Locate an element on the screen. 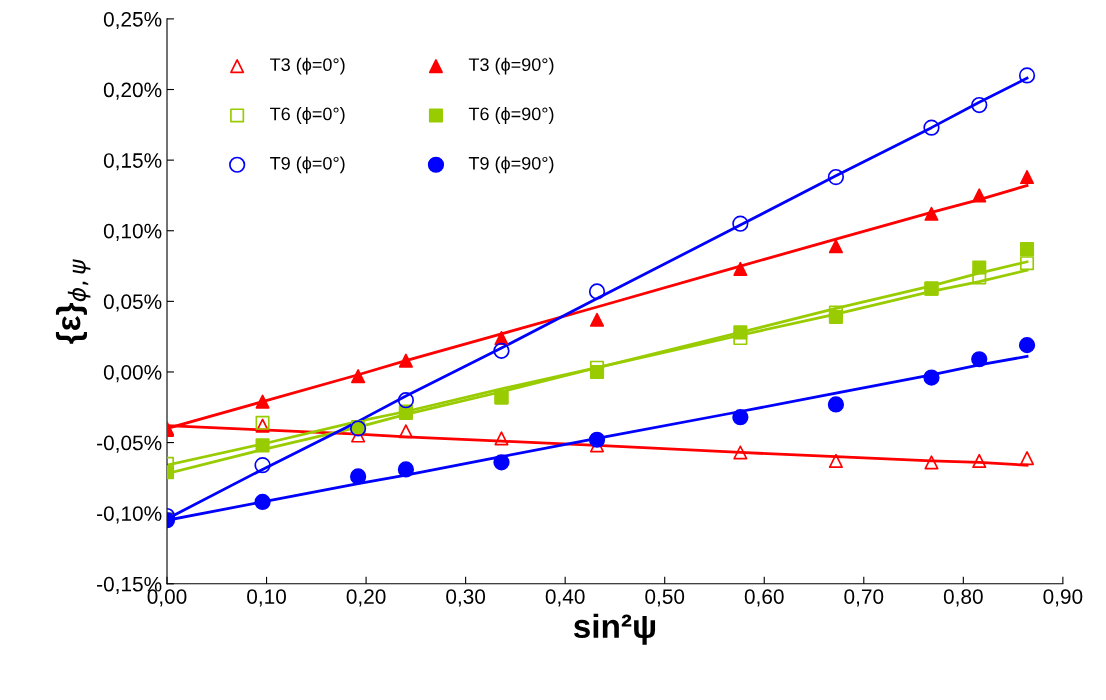 The width and height of the screenshot is (1106, 700). x-tick-label: 0,50 is located at coordinates (665, 598).